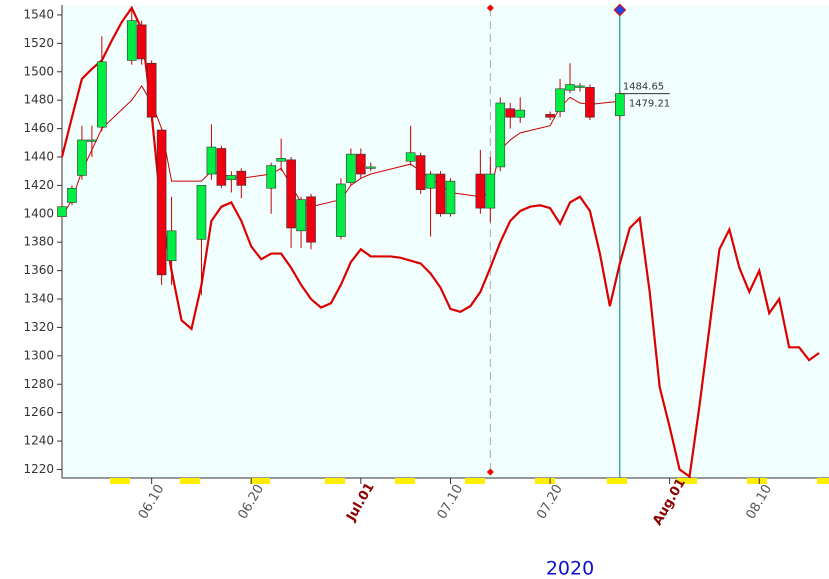  What do you see at coordinates (38, 299) in the screenshot?
I see `y-tick-label: 1340` at bounding box center [38, 299].